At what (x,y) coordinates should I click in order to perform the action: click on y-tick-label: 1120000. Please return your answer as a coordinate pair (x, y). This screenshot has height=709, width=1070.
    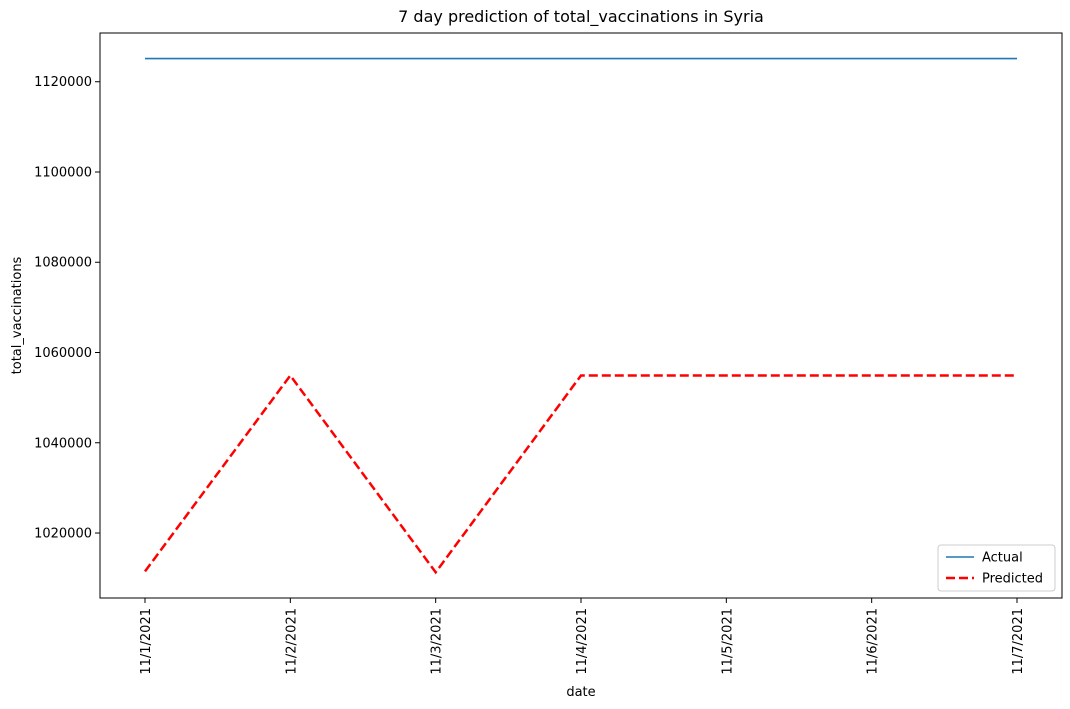
    Looking at the image, I should click on (63, 82).